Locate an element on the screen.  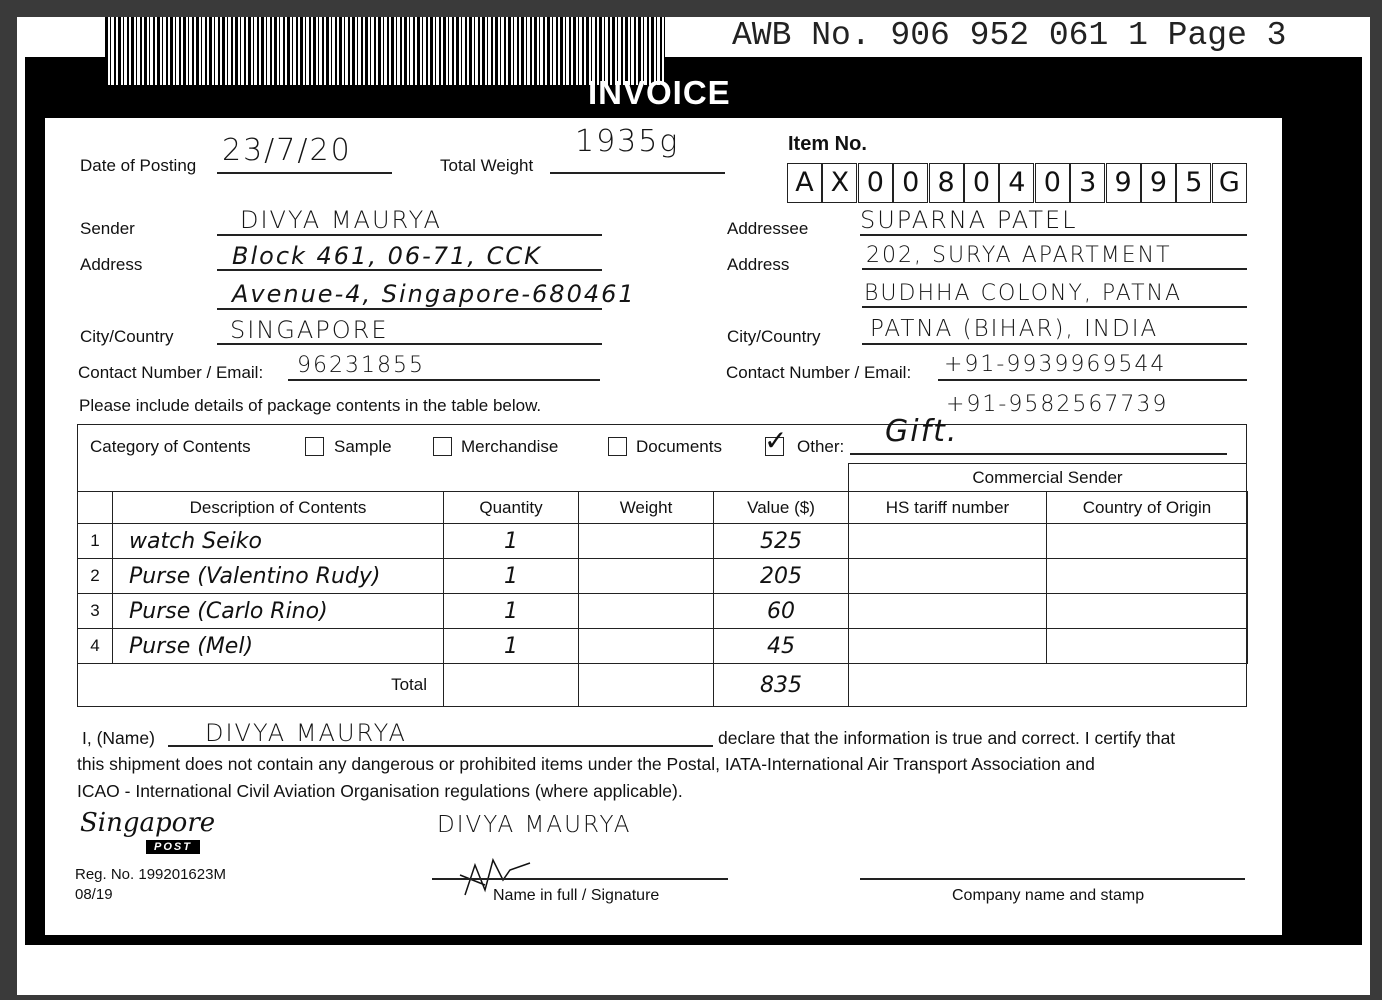
sample-checkbox is located at coordinates (314, 446).